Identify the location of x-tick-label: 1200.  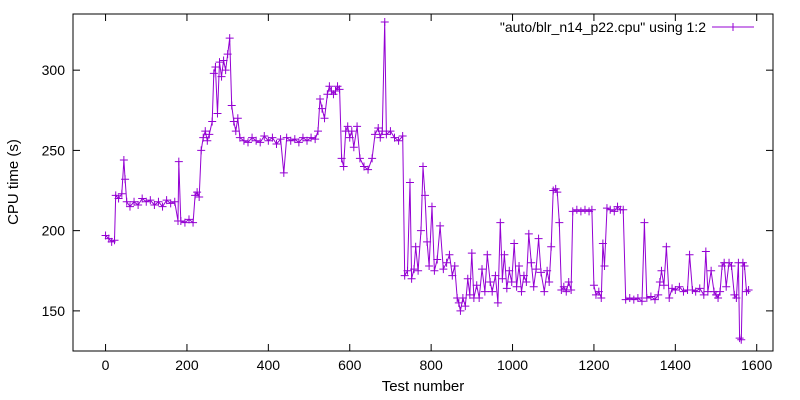
(593, 365).